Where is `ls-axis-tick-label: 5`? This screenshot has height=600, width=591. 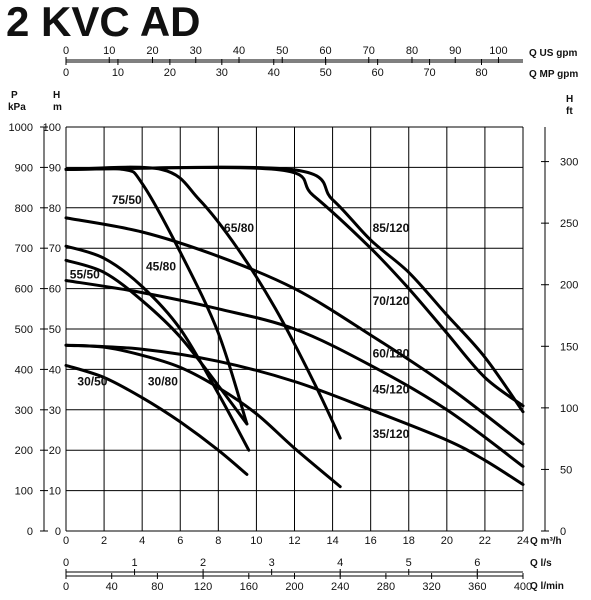 ls-axis-tick-label: 5 is located at coordinates (409, 563).